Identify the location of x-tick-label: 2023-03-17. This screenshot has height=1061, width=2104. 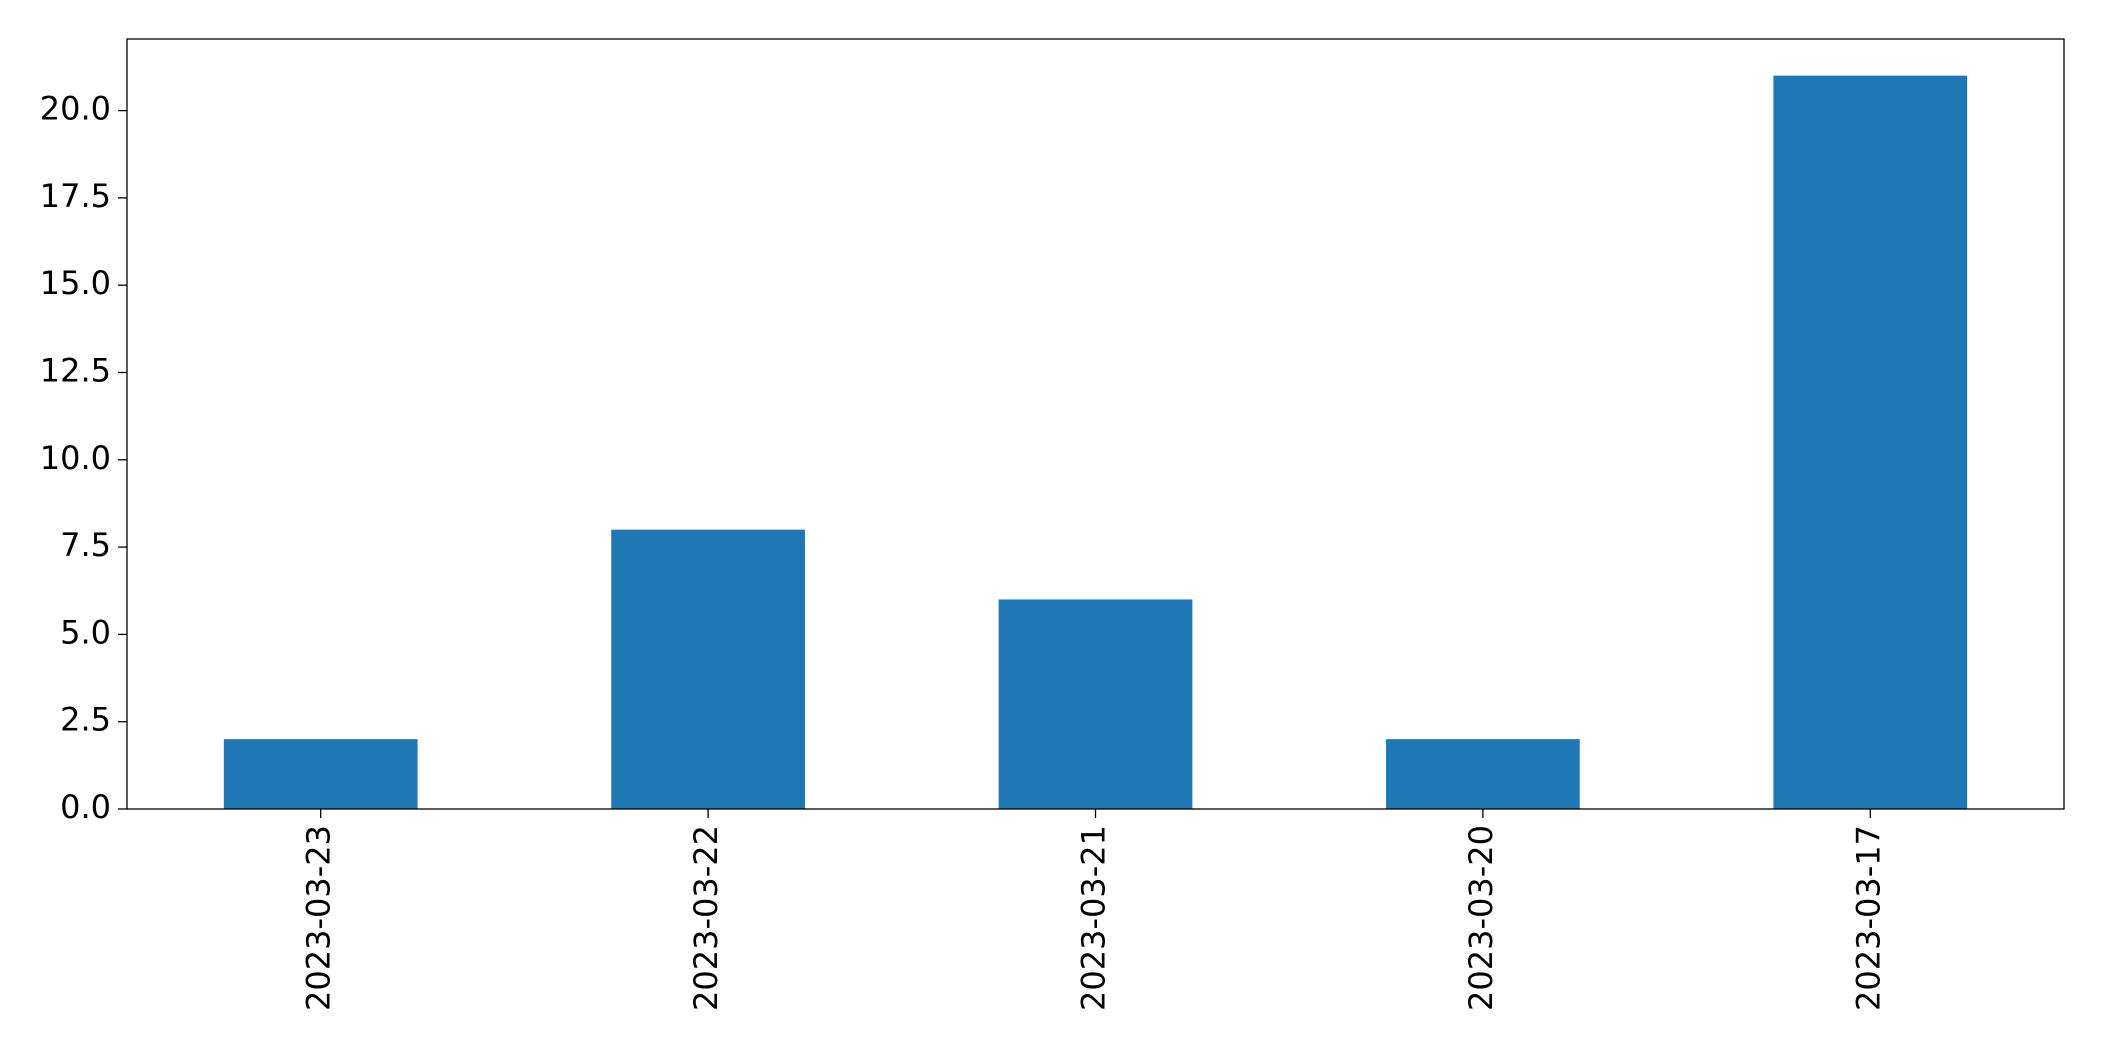
(1868, 918).